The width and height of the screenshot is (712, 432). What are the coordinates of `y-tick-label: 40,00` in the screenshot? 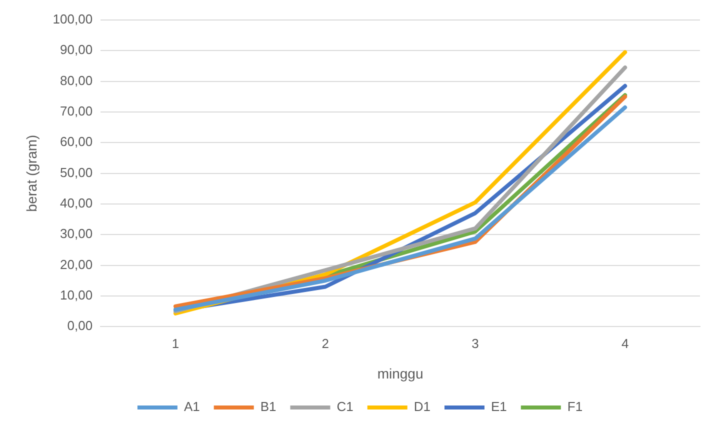 It's located at (76, 203).